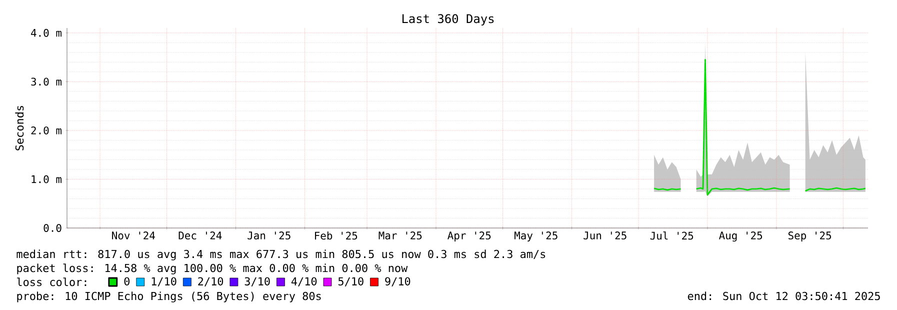 The height and width of the screenshot is (310, 897). I want to click on legend-label: 1/10, so click(164, 281).